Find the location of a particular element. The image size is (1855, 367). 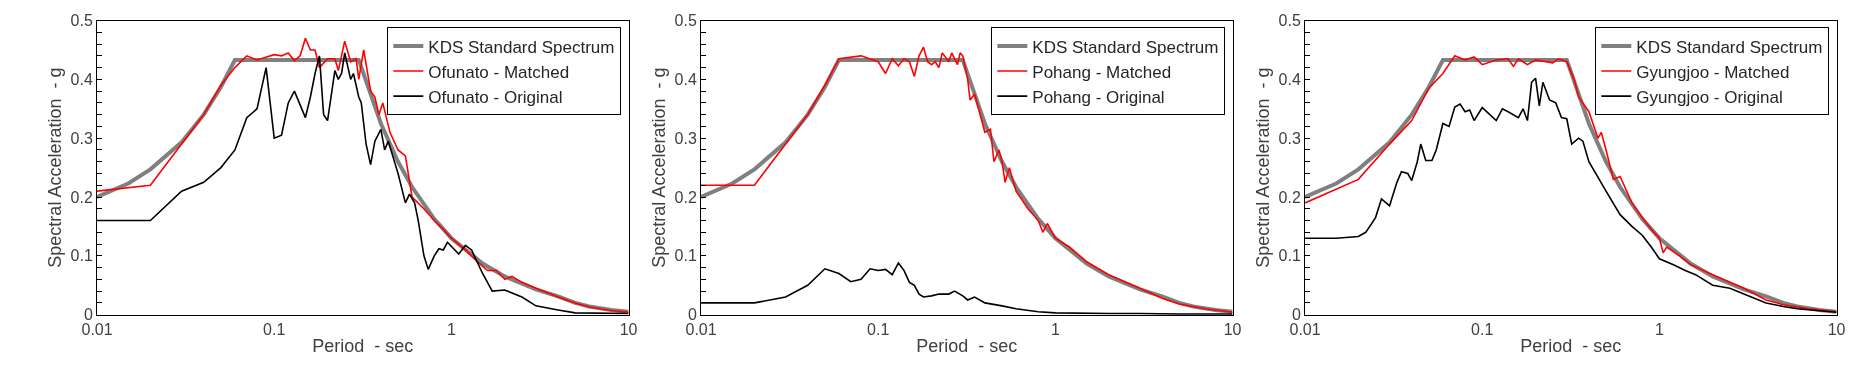

legend-label: Gyungjoo - Original is located at coordinates (1709, 97).